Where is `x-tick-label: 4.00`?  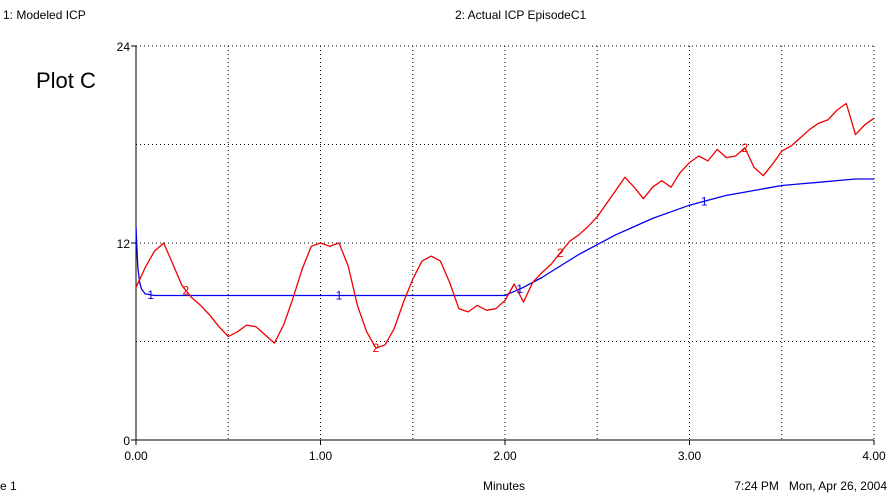 x-tick-label: 4.00 is located at coordinates (874, 456).